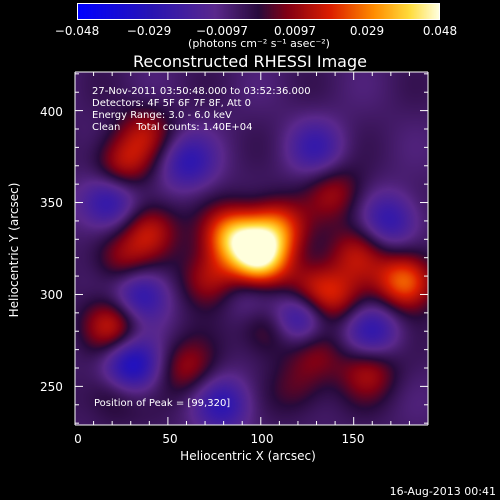 The image size is (500, 500). I want to click on colorbar-tick: 0.029, so click(367, 31).